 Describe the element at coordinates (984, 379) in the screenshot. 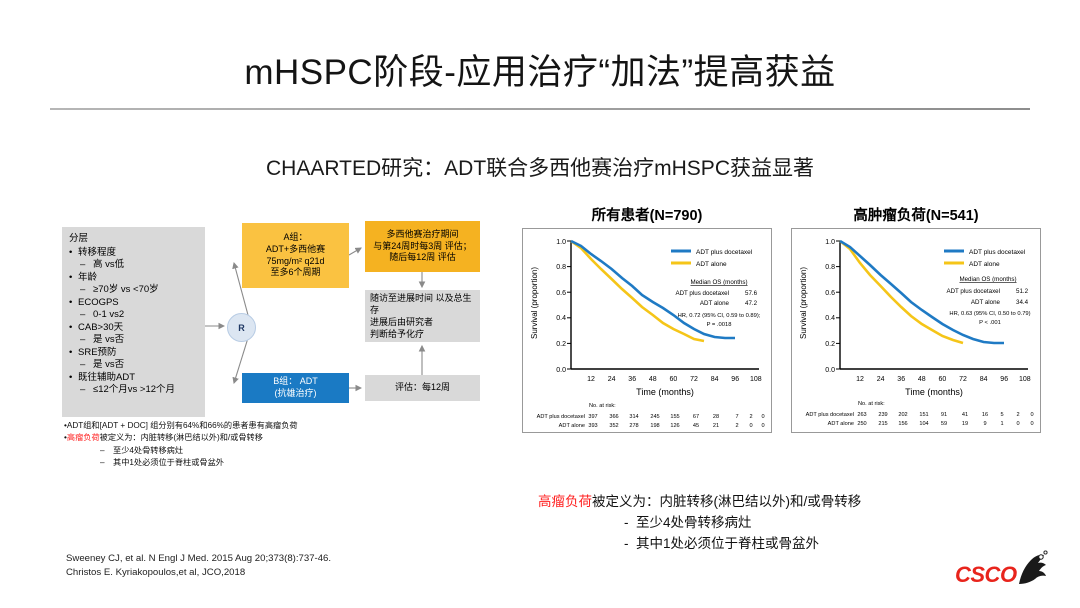

I see `svg-text: 84` at that location.